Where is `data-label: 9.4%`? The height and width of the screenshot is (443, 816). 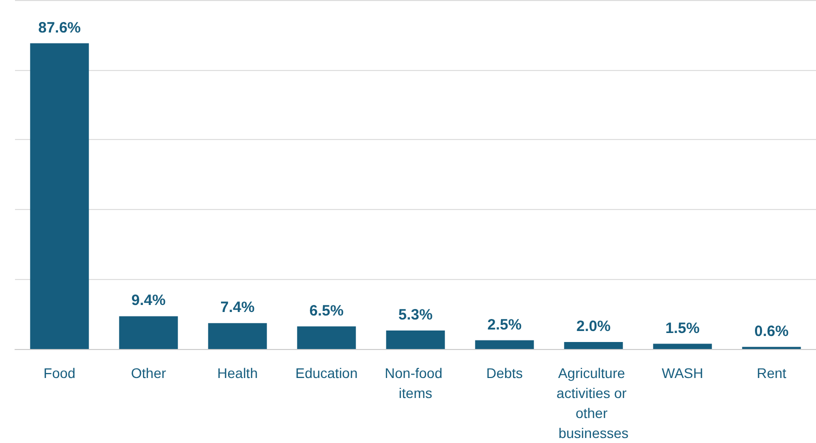
data-label: 9.4% is located at coordinates (148, 301).